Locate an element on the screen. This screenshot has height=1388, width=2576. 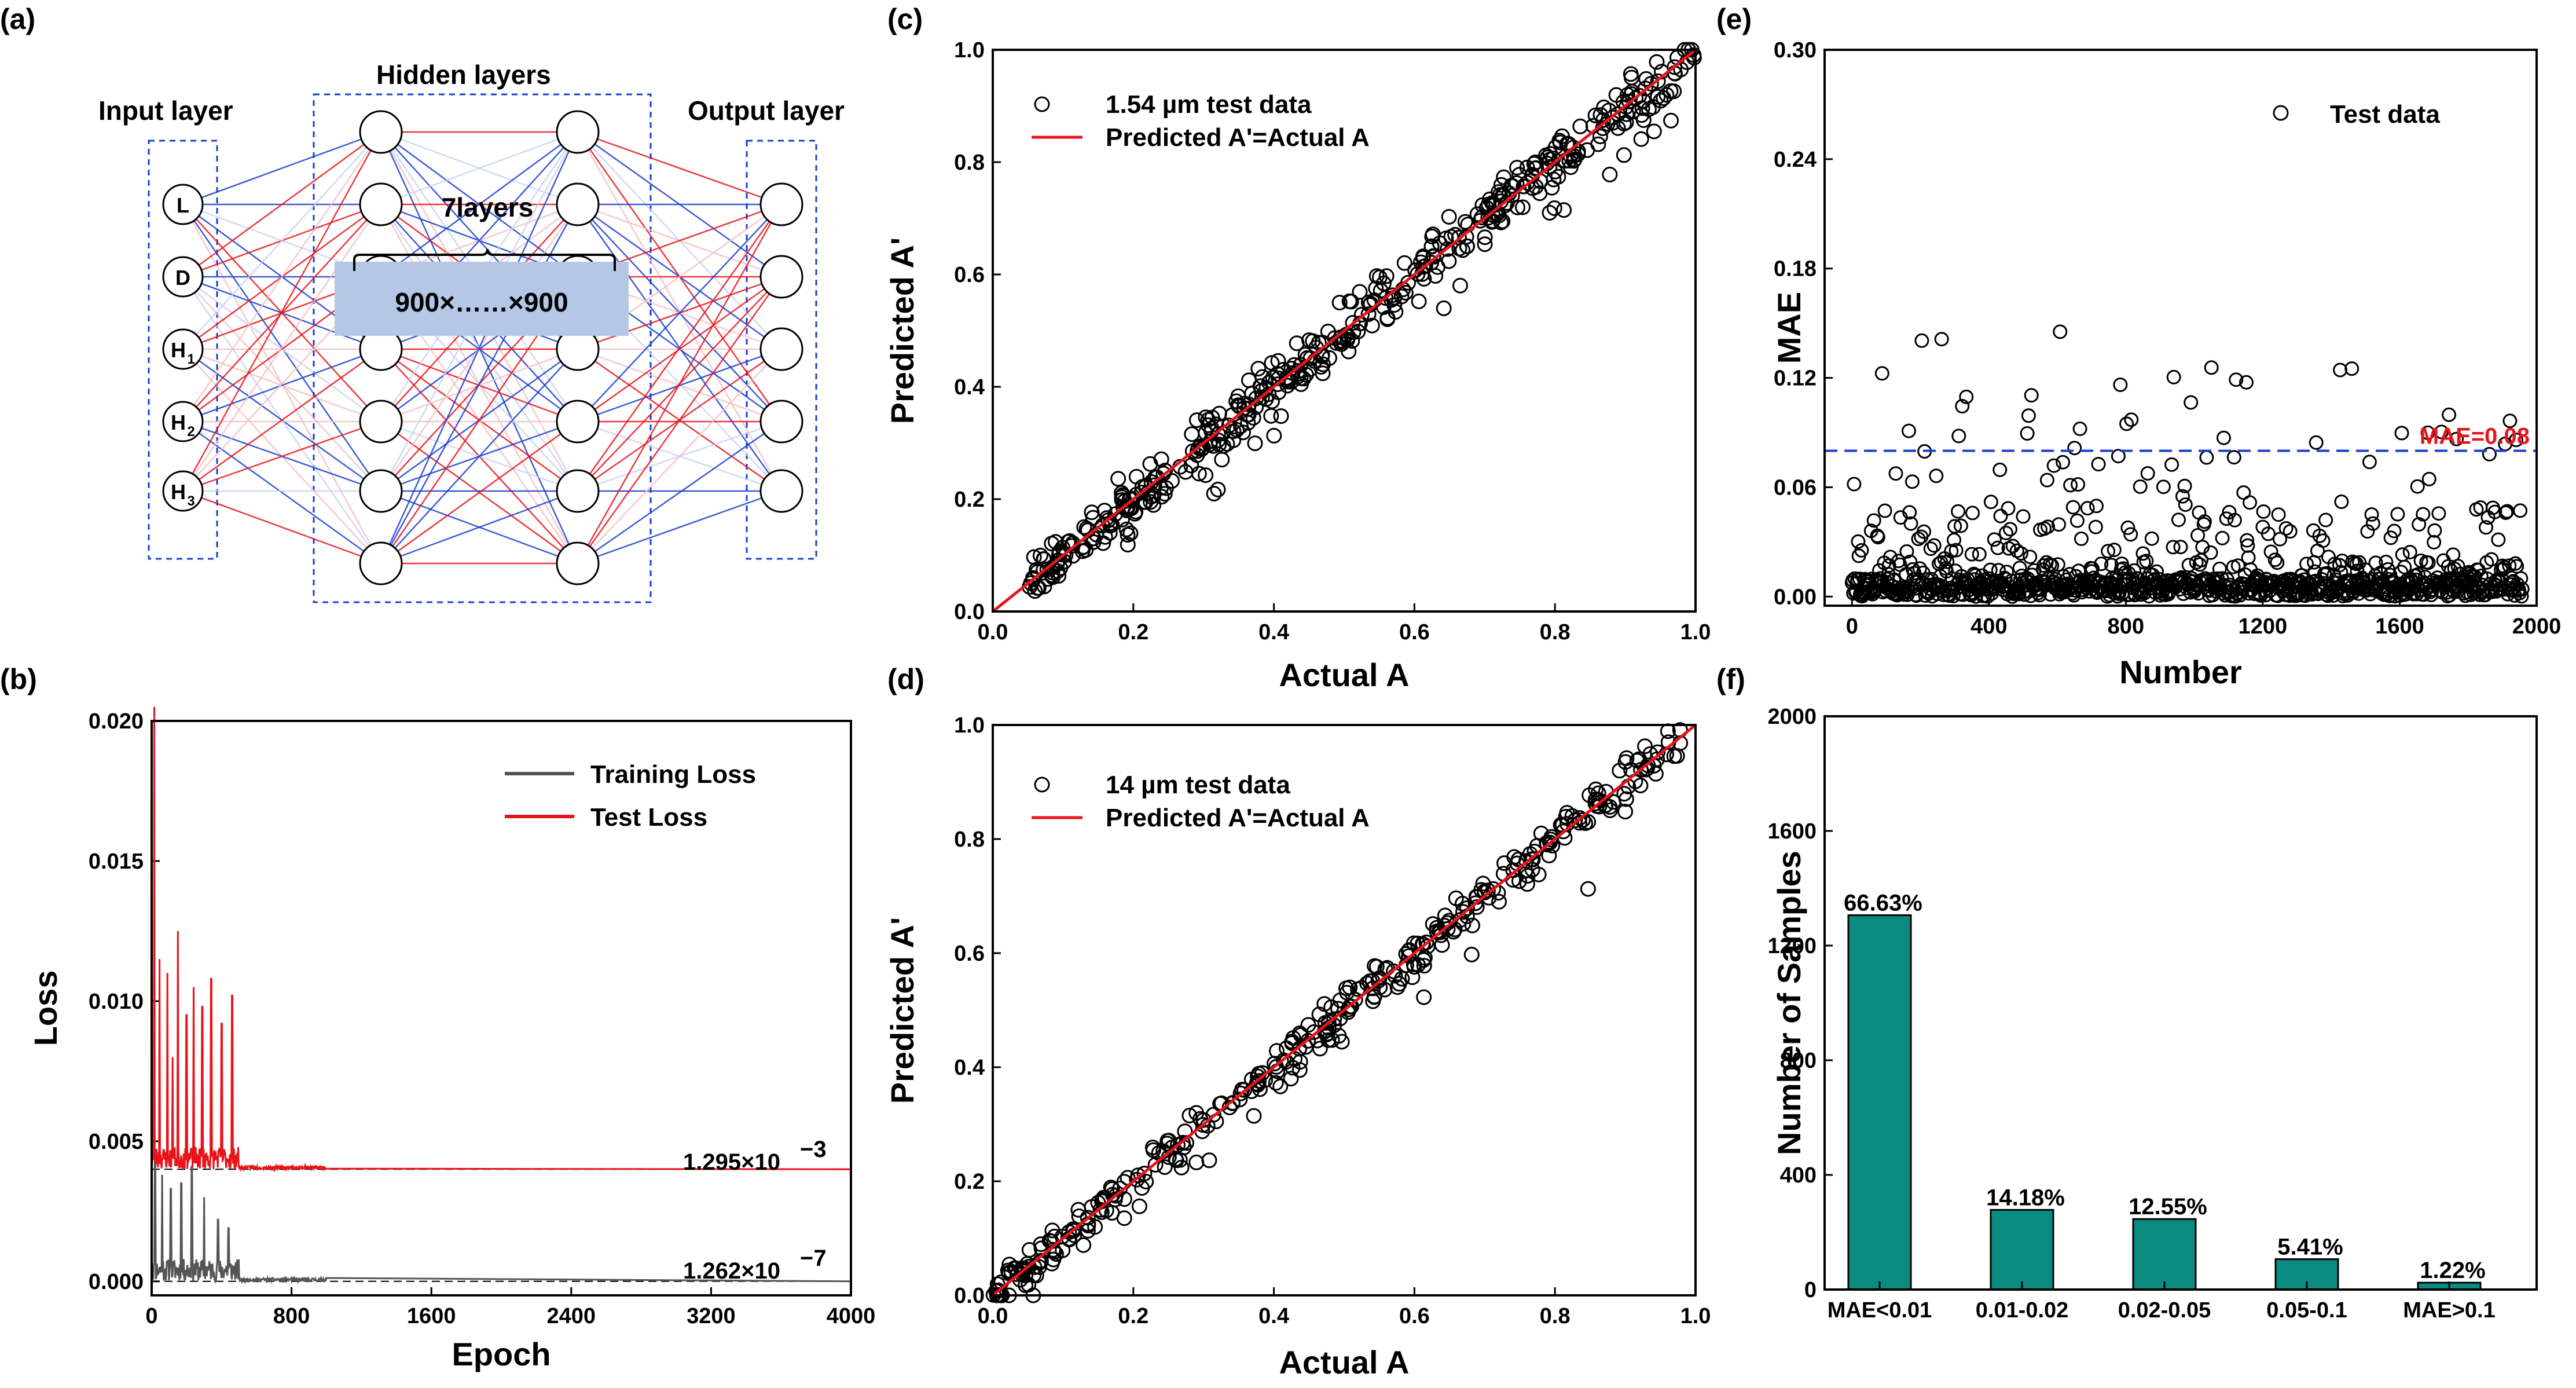
legend-marker-test-data is located at coordinates (2281, 113).